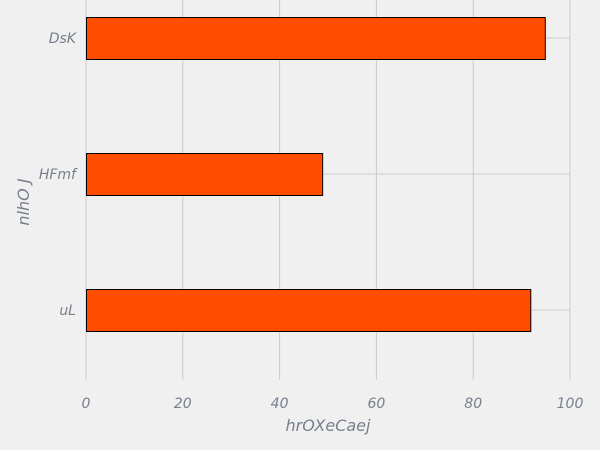 The width and height of the screenshot is (600, 450). Describe the element at coordinates (67, 311) in the screenshot. I see `y-tick-label: uL` at that location.